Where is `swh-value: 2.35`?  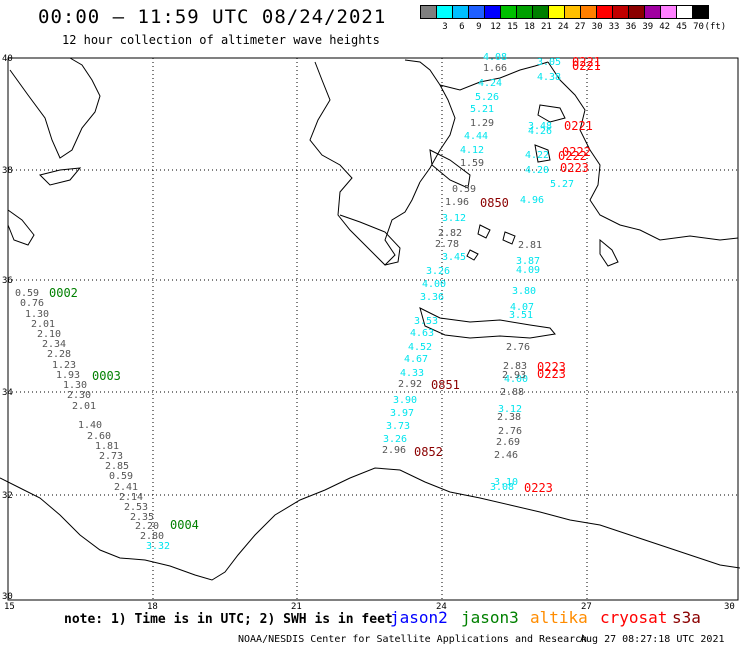
swh-value: 2.35 is located at coordinates (142, 517).